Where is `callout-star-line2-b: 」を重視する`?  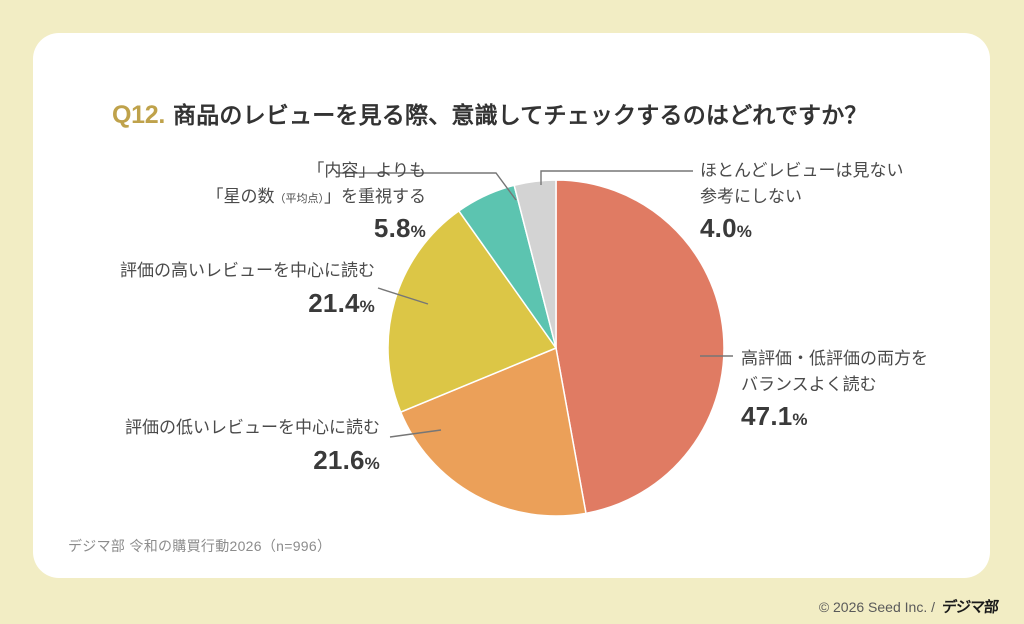 callout-star-line2-b: 」を重視する is located at coordinates (375, 196).